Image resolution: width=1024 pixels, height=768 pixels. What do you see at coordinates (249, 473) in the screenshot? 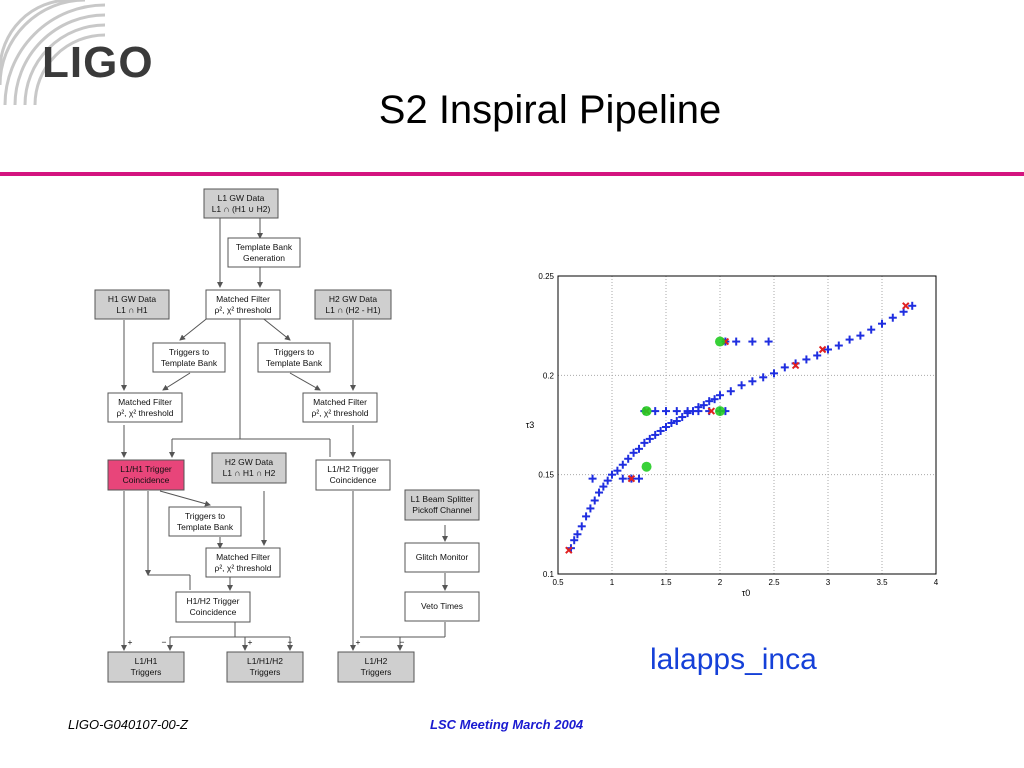
I see `svg-text: L1 ∩ H1 ∩ H2` at bounding box center [249, 473].